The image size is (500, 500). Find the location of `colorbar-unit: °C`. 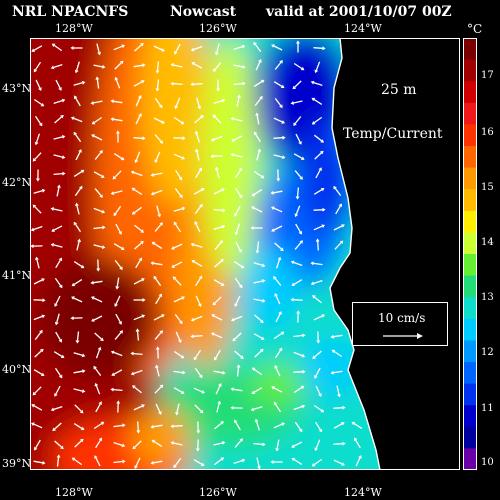

colorbar-unit: °C is located at coordinates (475, 29).